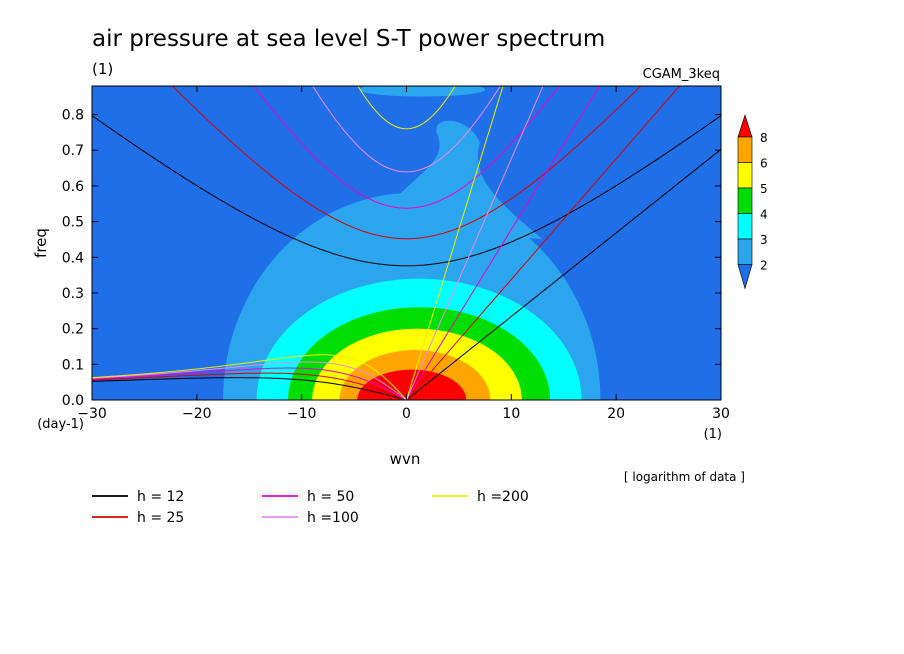 This screenshot has height=654, width=904. Describe the element at coordinates (73, 330) in the screenshot. I see `y-tick-label: 0.2` at that location.